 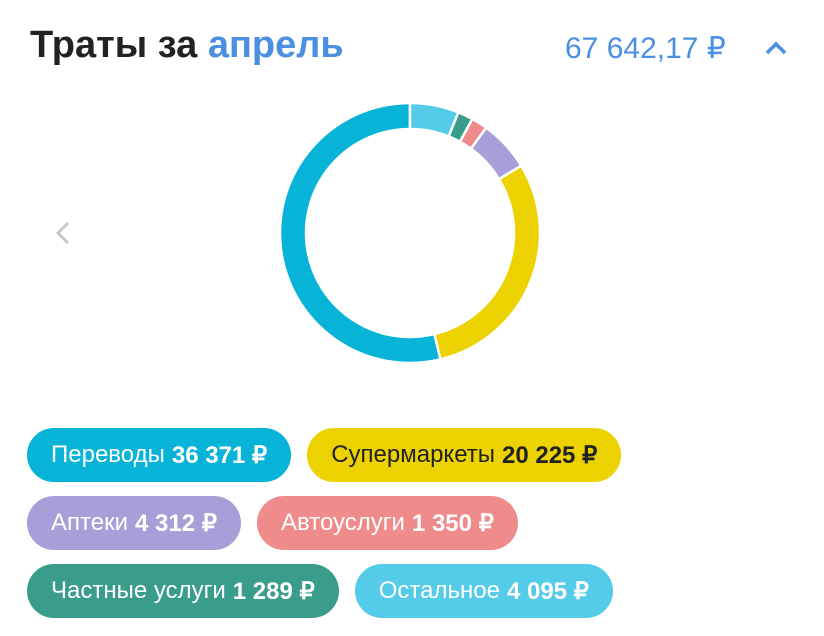 I want to click on total: 67 642,17 ₽, so click(x=645, y=48).